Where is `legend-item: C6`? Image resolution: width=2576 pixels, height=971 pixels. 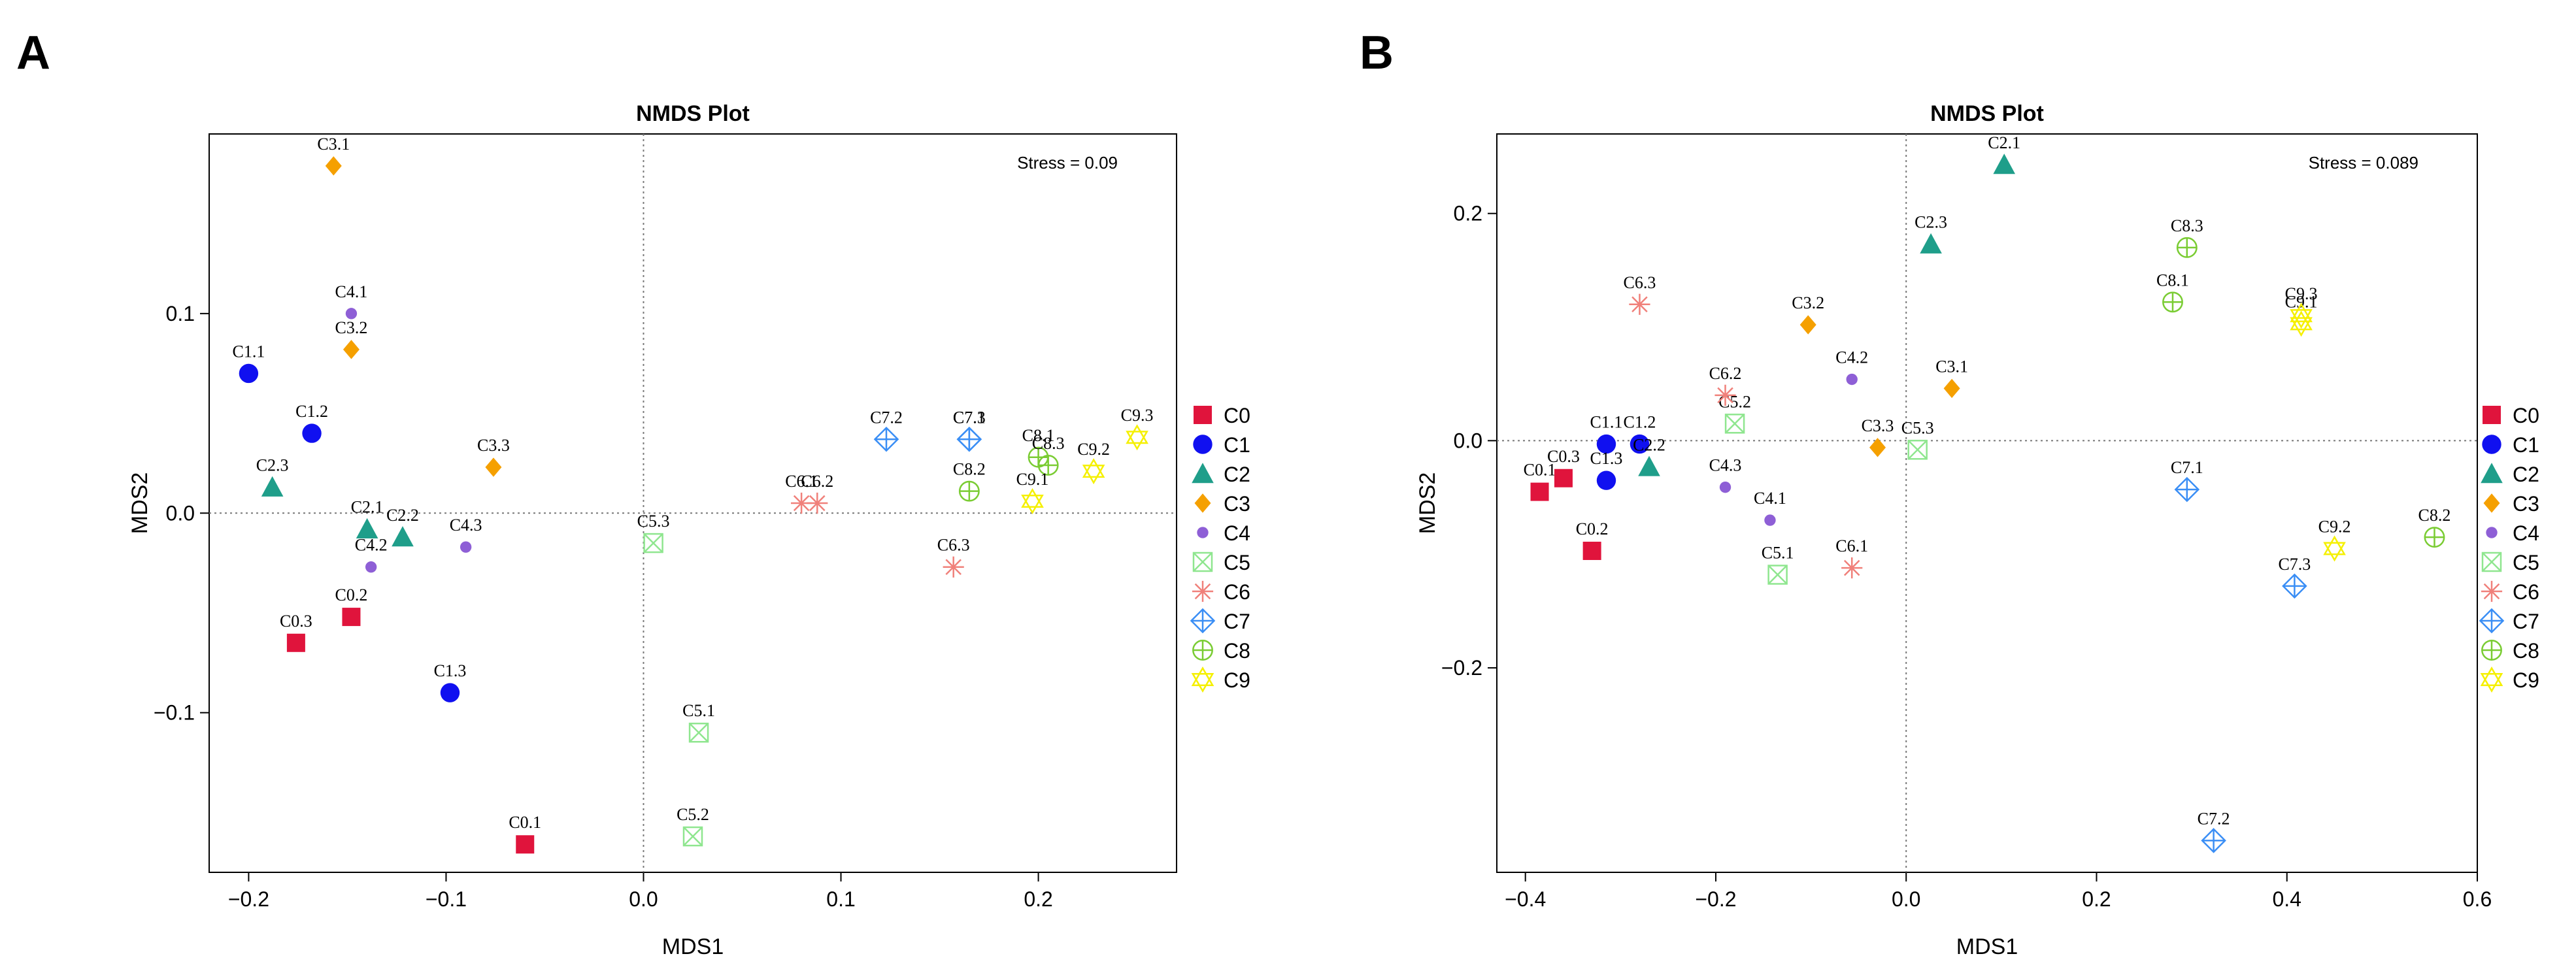
legend-item: C6 is located at coordinates (1221, 592).